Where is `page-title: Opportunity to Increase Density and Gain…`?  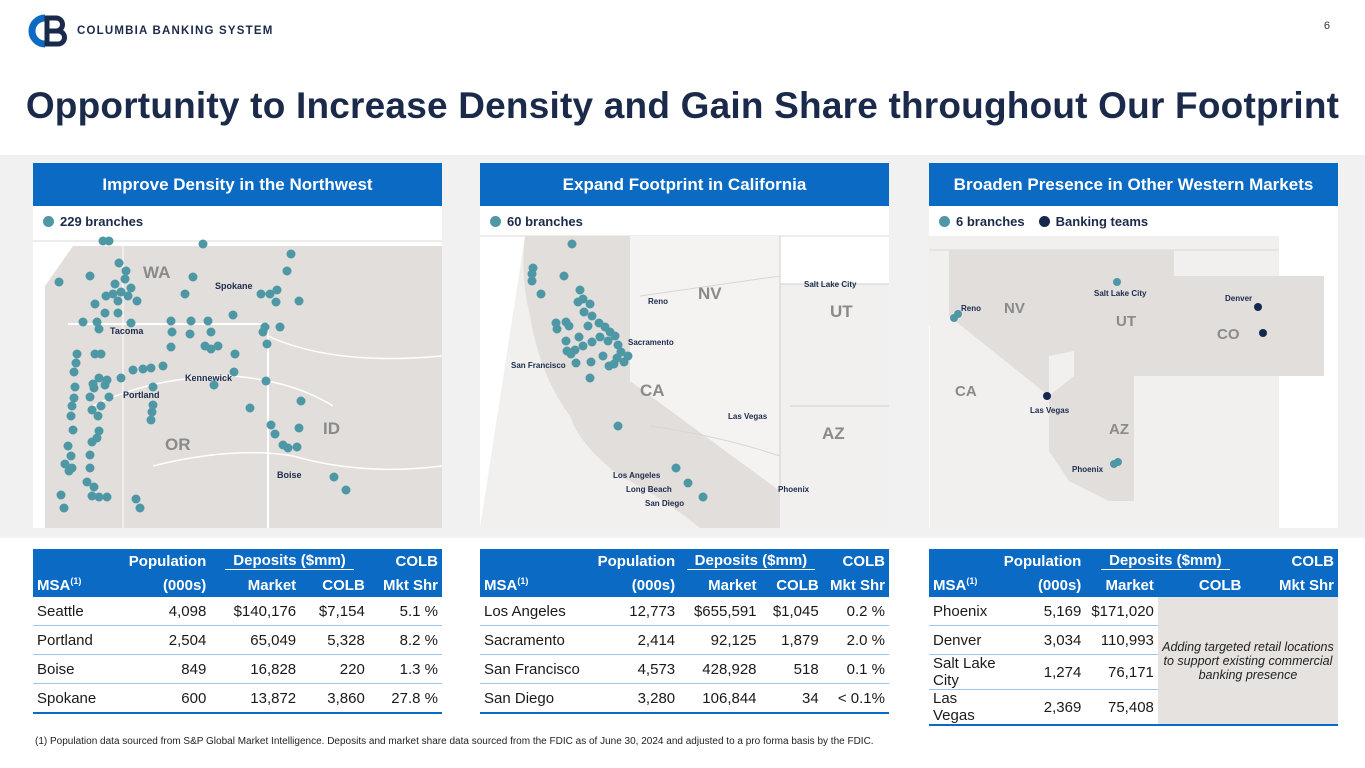
page-title: Opportunity to Increase Density and Gain… is located at coordinates (682, 105).